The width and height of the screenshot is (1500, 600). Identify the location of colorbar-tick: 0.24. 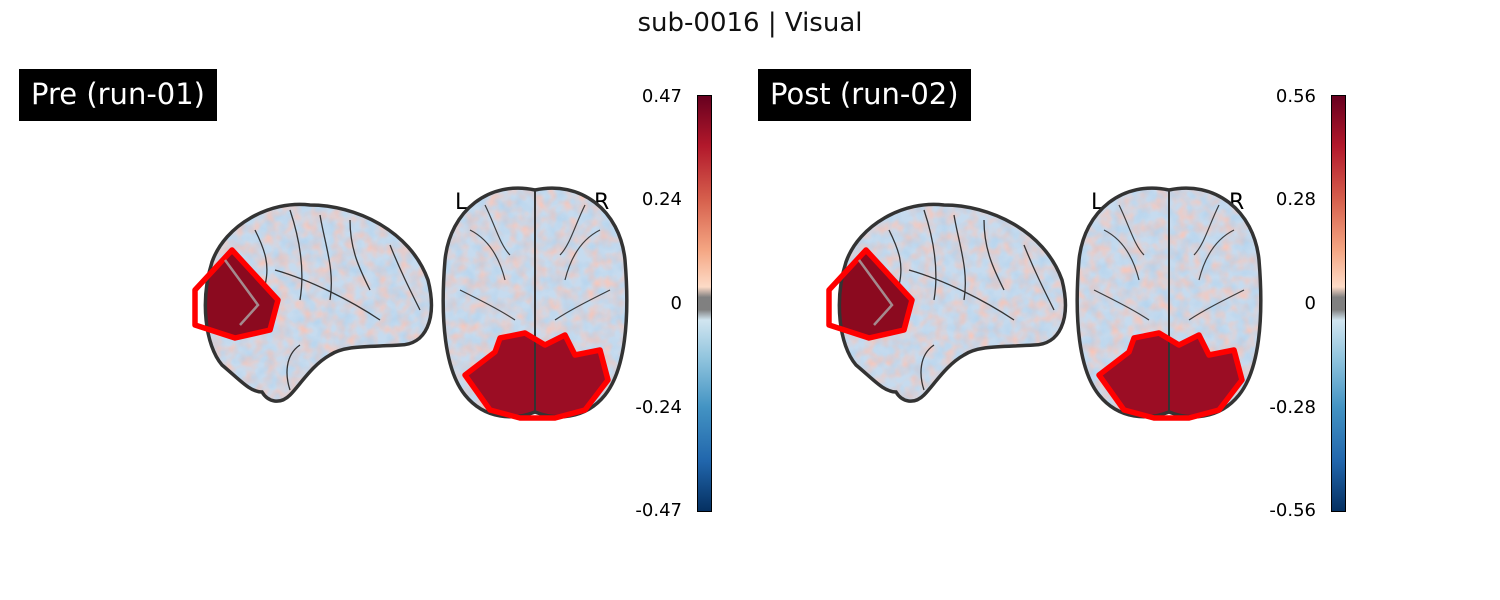
(661, 199).